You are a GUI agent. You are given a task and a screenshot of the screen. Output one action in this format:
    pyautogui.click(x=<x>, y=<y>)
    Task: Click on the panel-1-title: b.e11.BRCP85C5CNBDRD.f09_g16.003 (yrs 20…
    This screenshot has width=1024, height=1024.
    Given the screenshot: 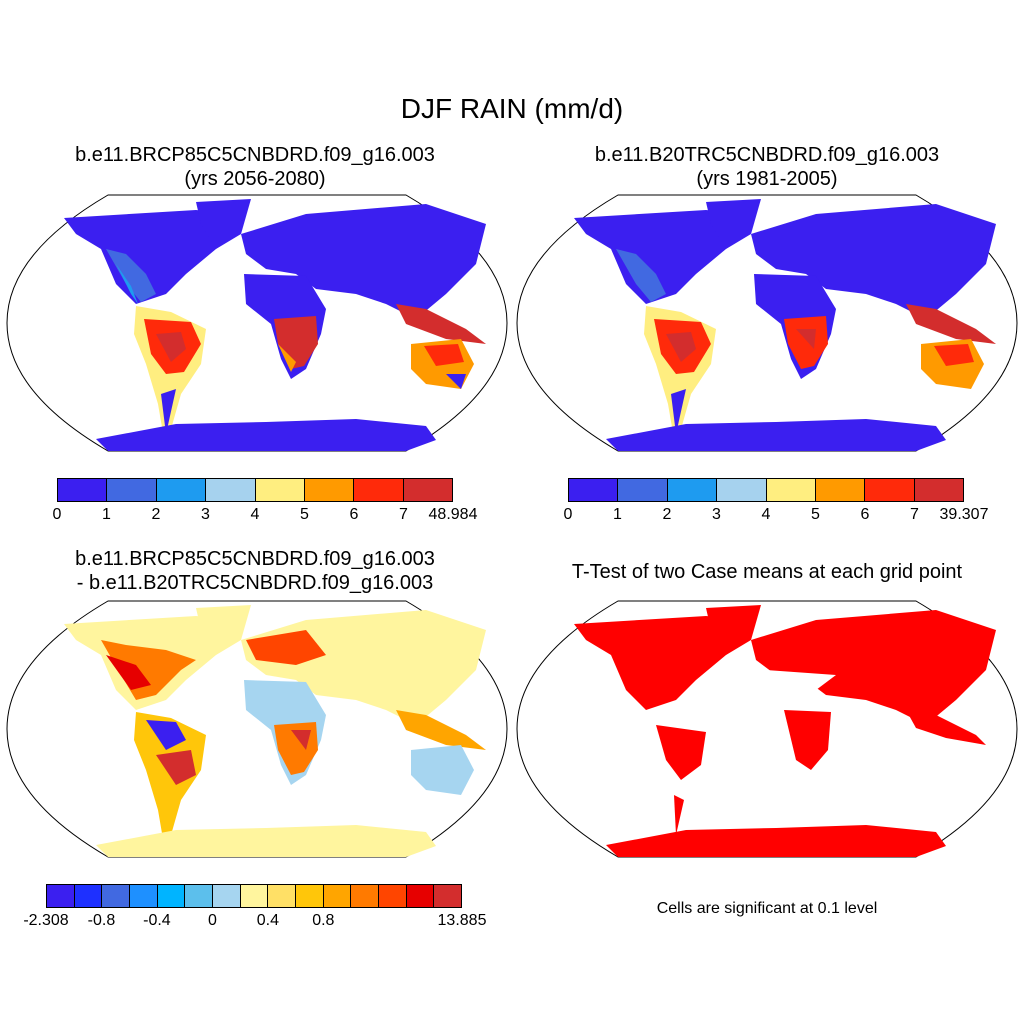 What is the action you would take?
    pyautogui.click(x=255, y=167)
    